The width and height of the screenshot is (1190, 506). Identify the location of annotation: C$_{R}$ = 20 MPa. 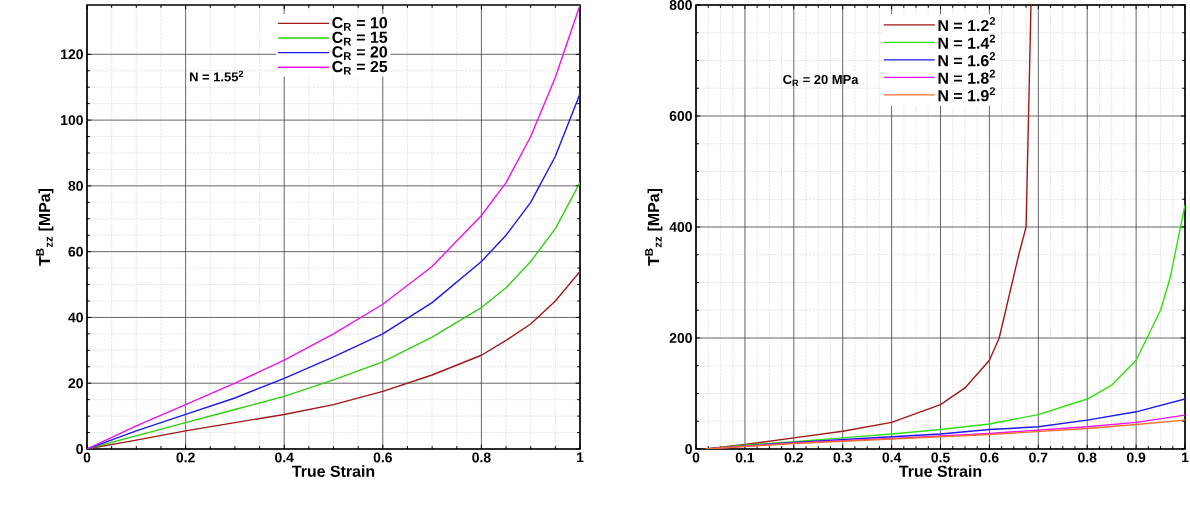
(821, 80).